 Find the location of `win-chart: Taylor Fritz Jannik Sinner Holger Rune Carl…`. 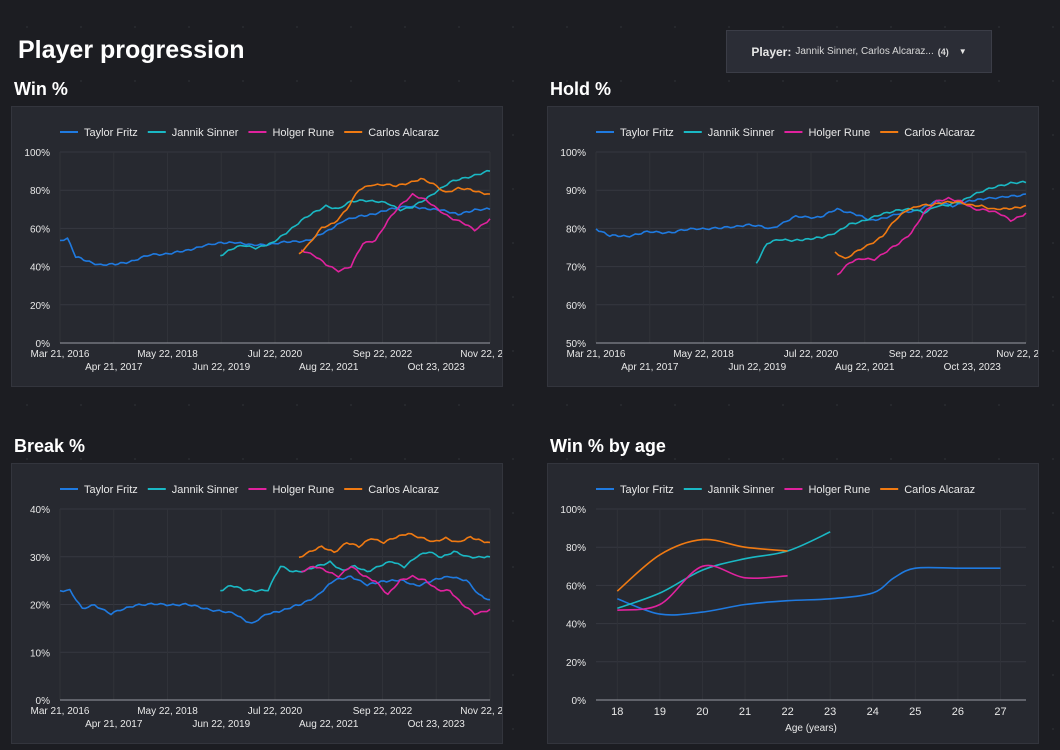

win-chart: Taylor Fritz Jannik Sinner Holger Rune Carl… is located at coordinates (263, 250).